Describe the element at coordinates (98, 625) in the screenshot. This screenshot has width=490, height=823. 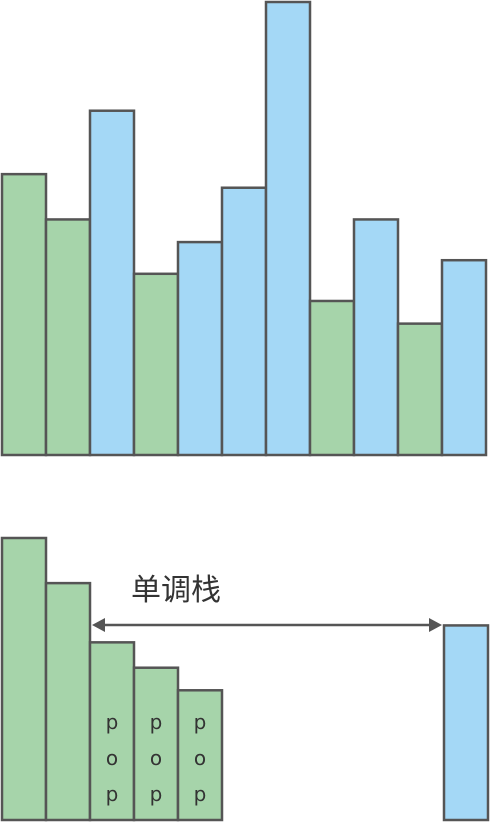
I see `arrow-head-left` at that location.